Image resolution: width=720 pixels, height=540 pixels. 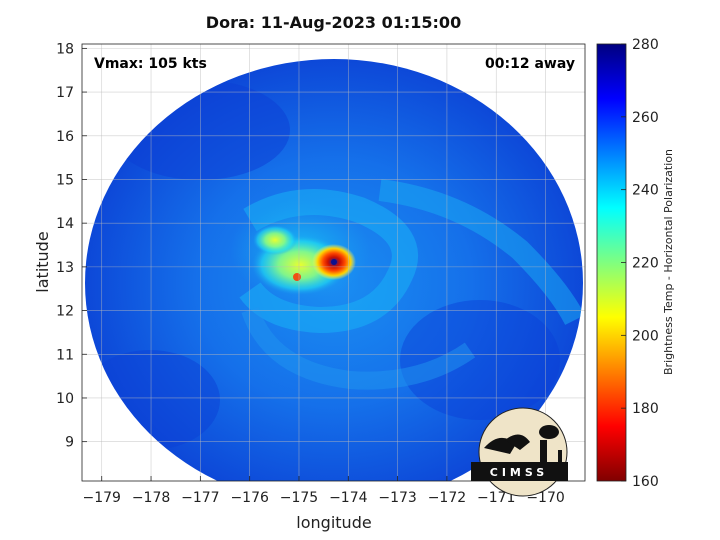 I want to click on y-tick-label: 16, so click(x=65, y=137).